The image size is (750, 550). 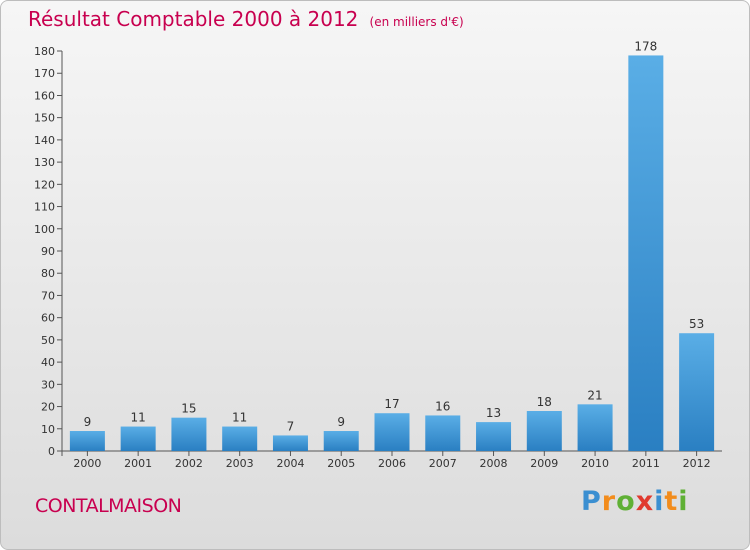 What do you see at coordinates (51, 451) in the screenshot?
I see `y-tick-label: 0` at bounding box center [51, 451].